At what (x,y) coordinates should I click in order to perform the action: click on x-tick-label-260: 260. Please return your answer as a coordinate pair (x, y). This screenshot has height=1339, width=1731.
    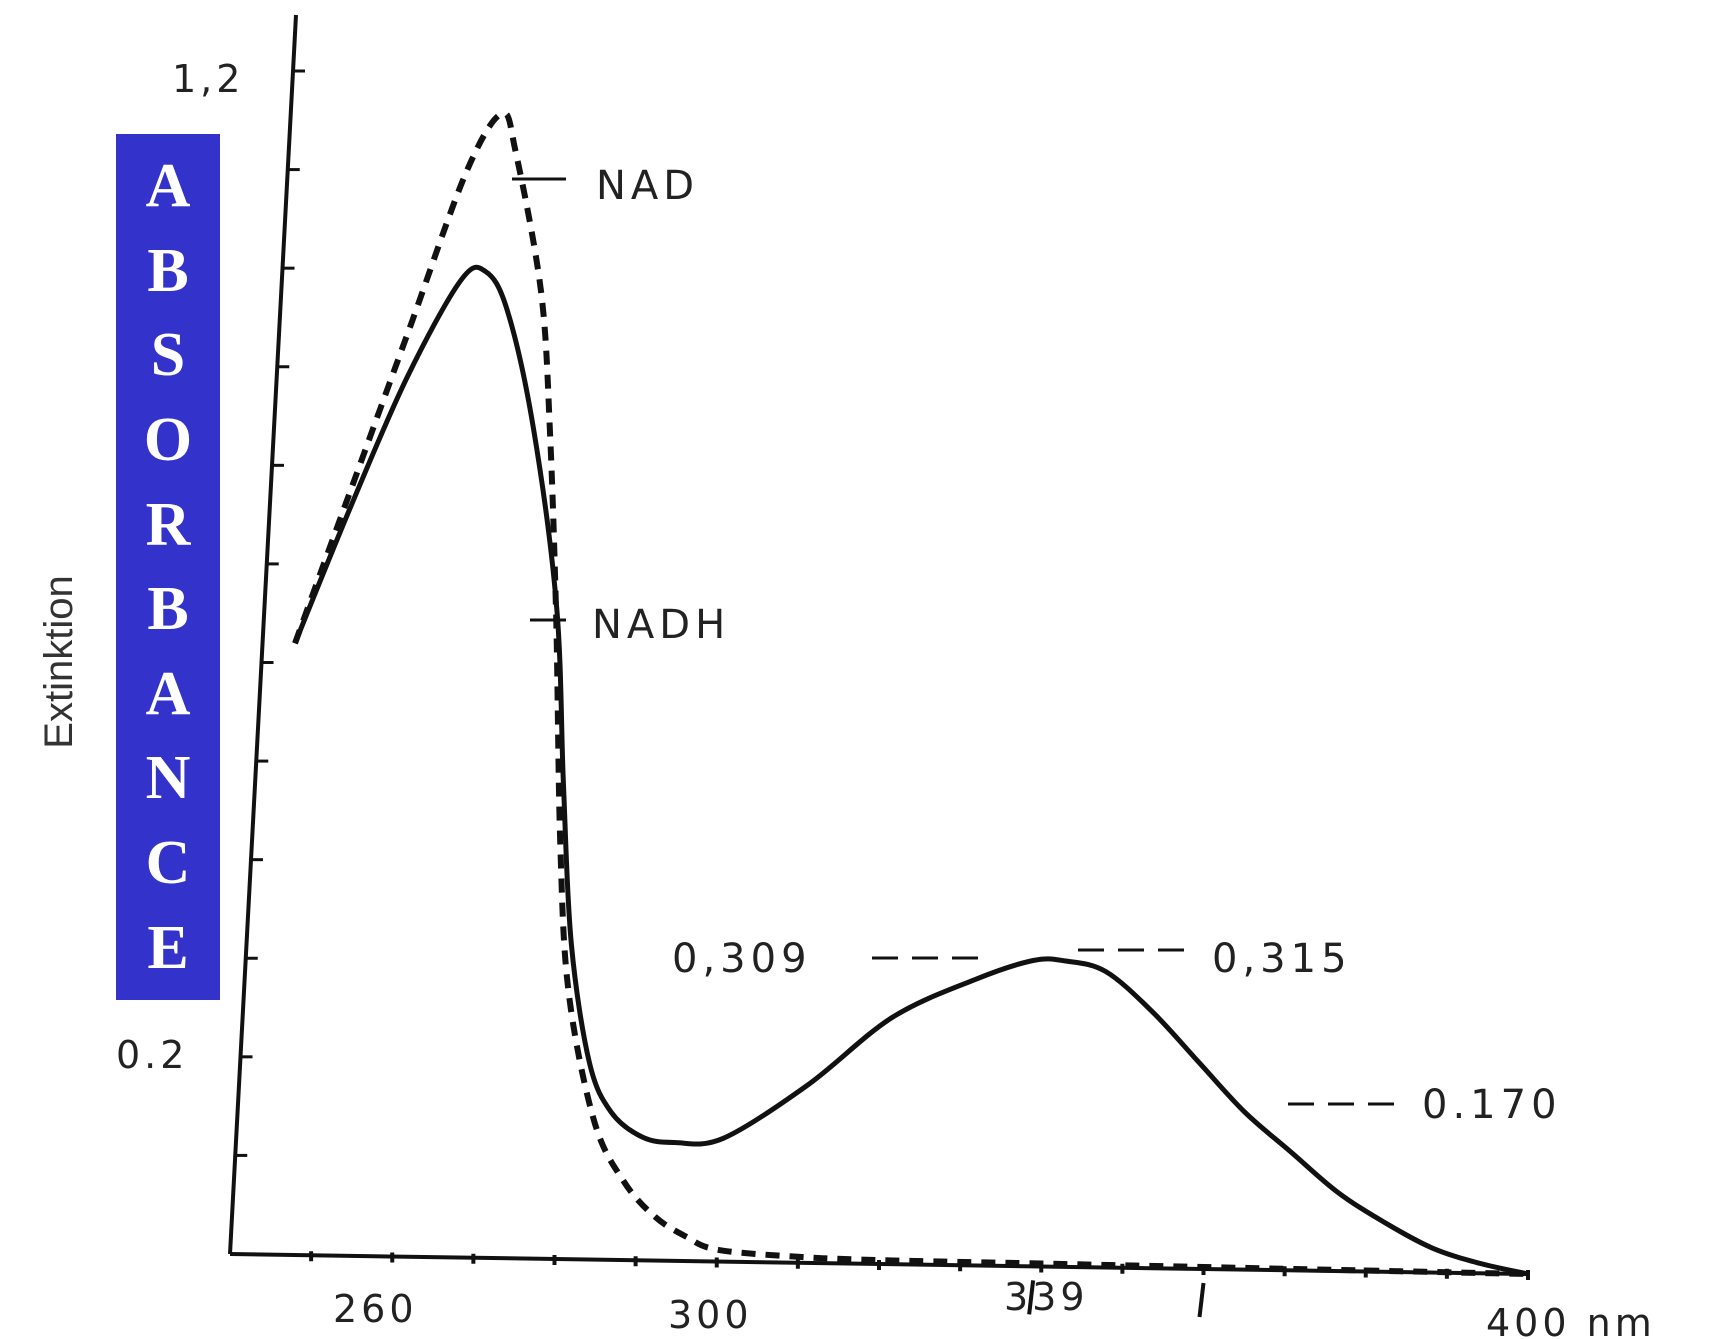
    Looking at the image, I should click on (375, 1309).